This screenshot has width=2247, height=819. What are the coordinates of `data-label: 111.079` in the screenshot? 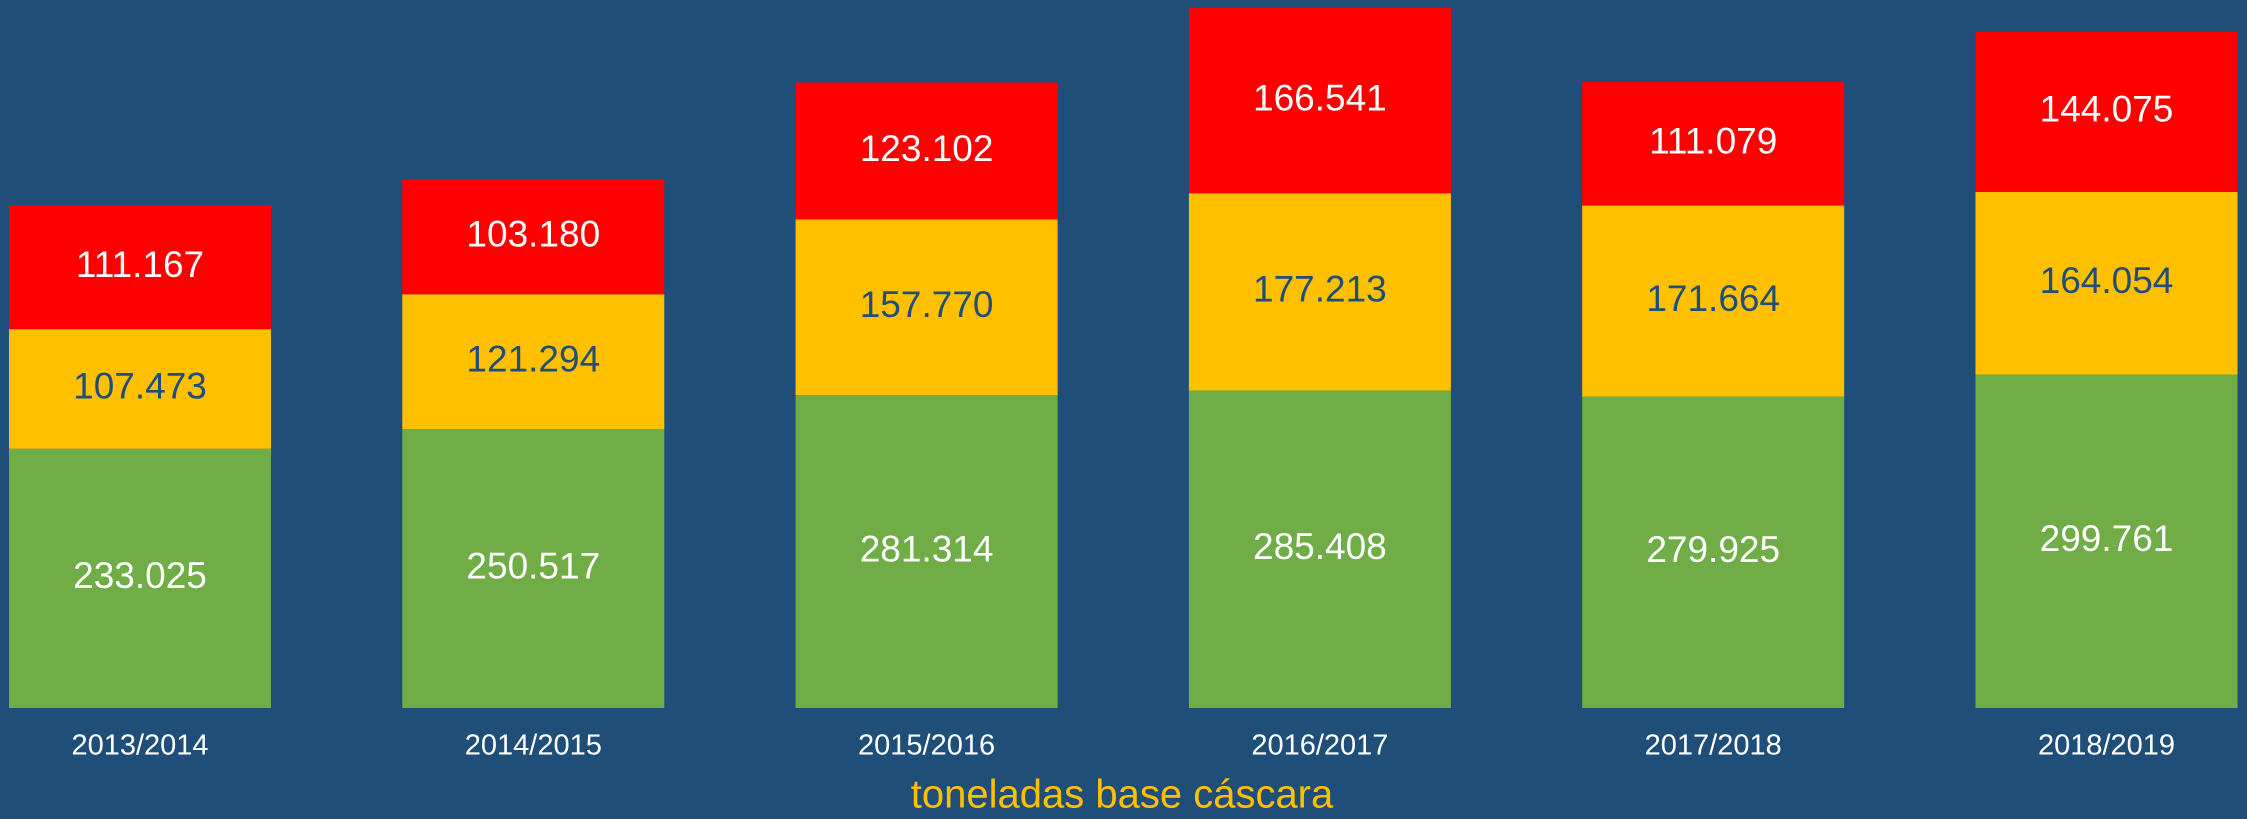 It's located at (1713, 141).